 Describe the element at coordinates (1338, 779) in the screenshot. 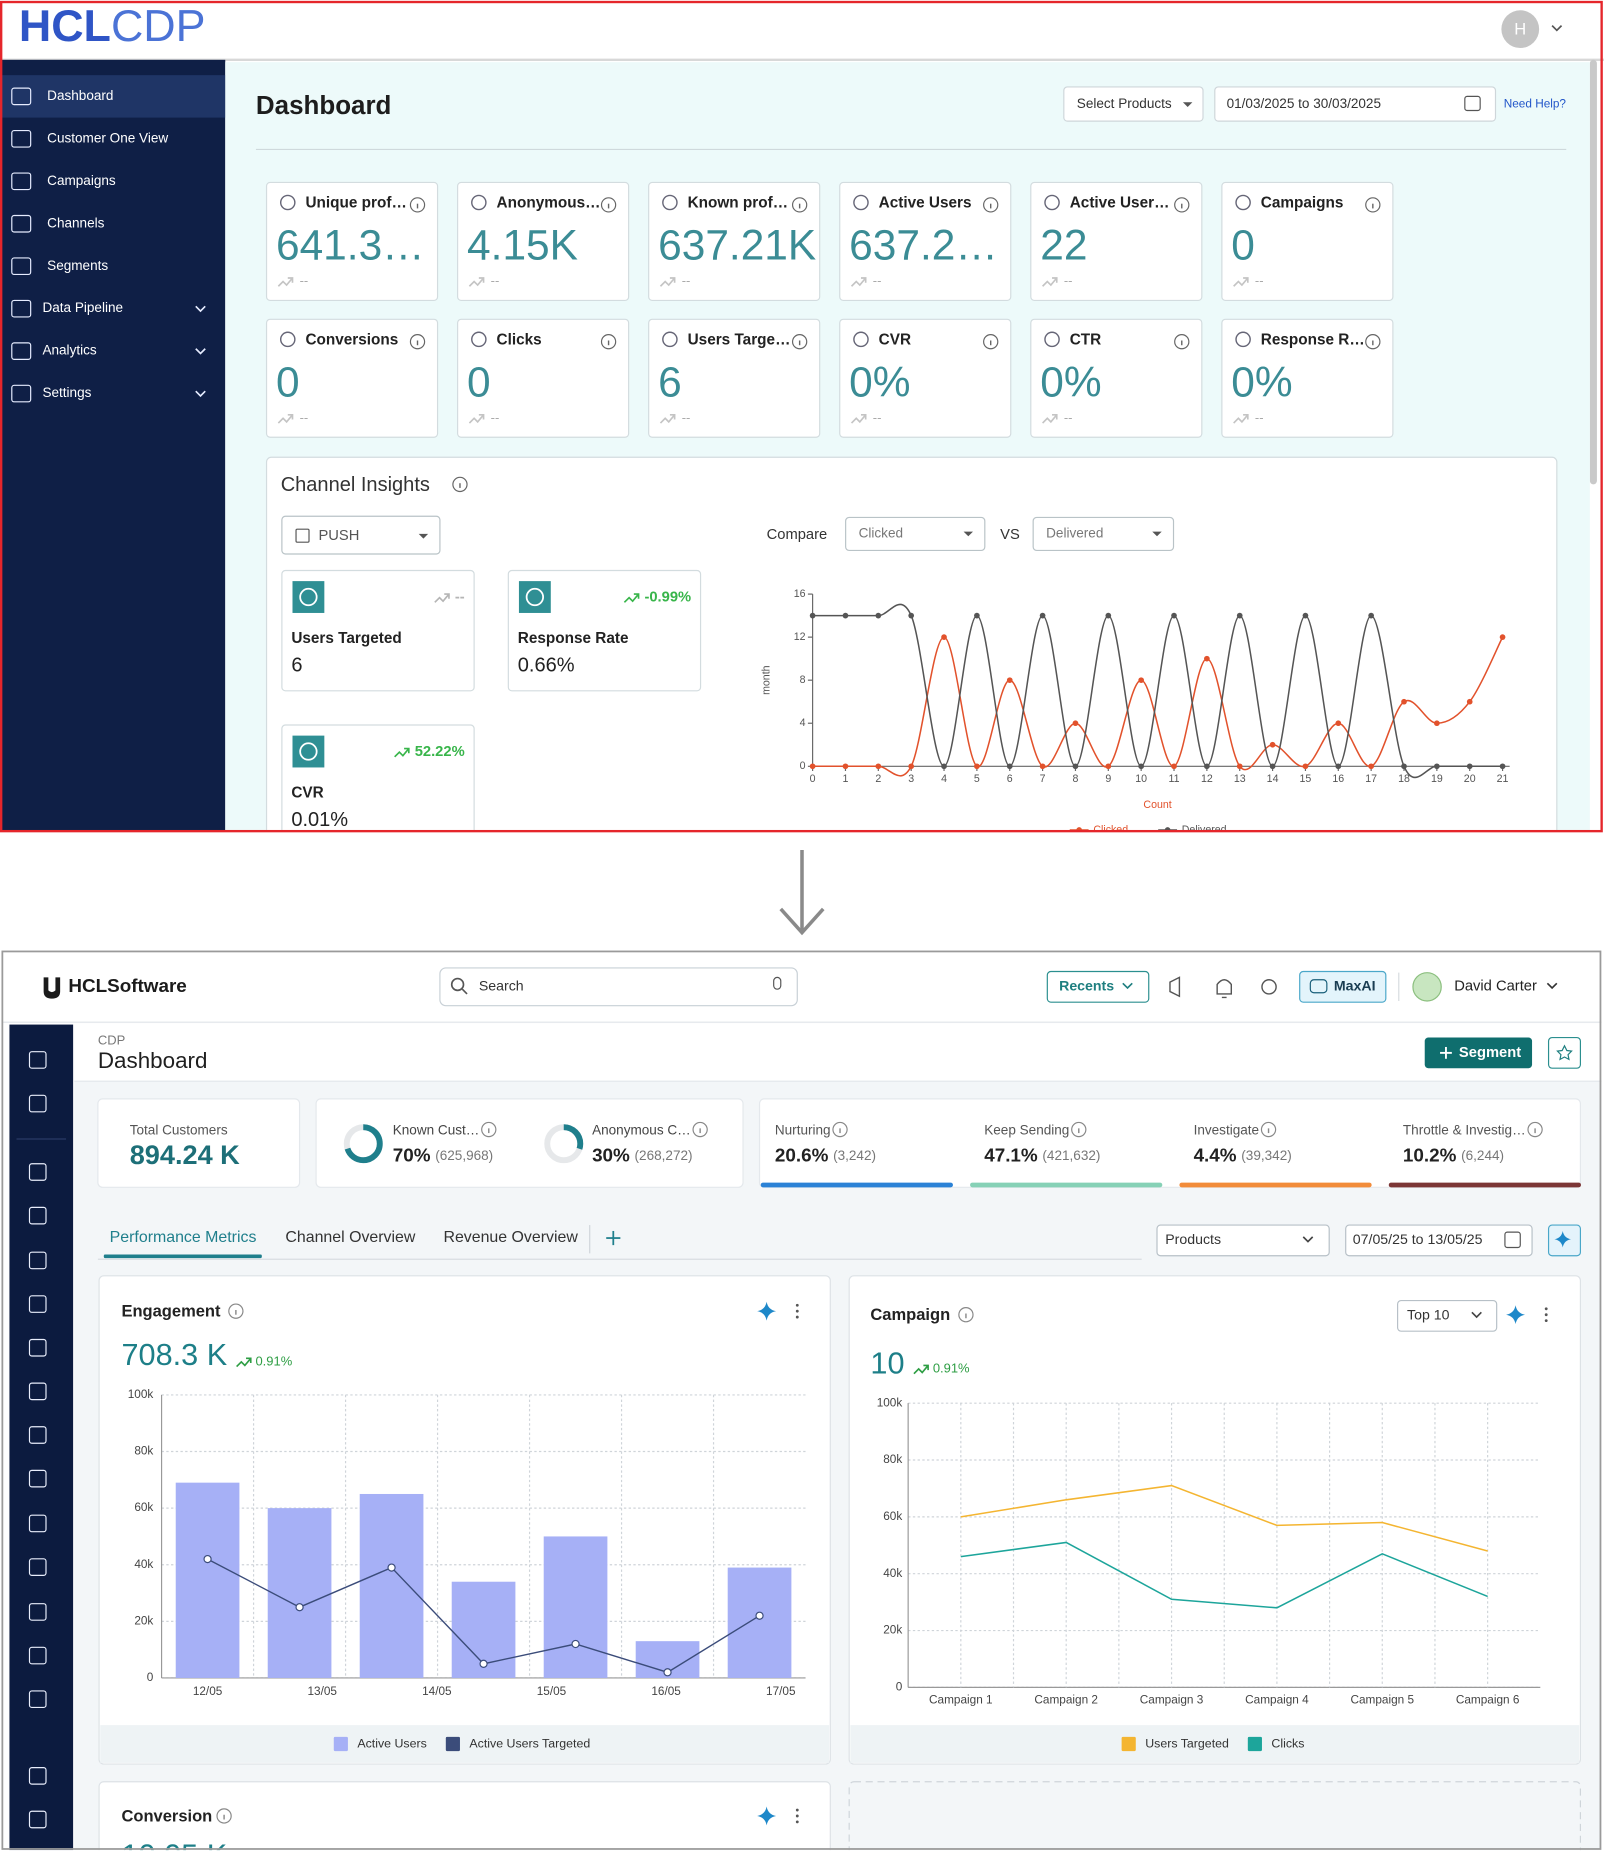

I see `x-tick-label: 16` at that location.